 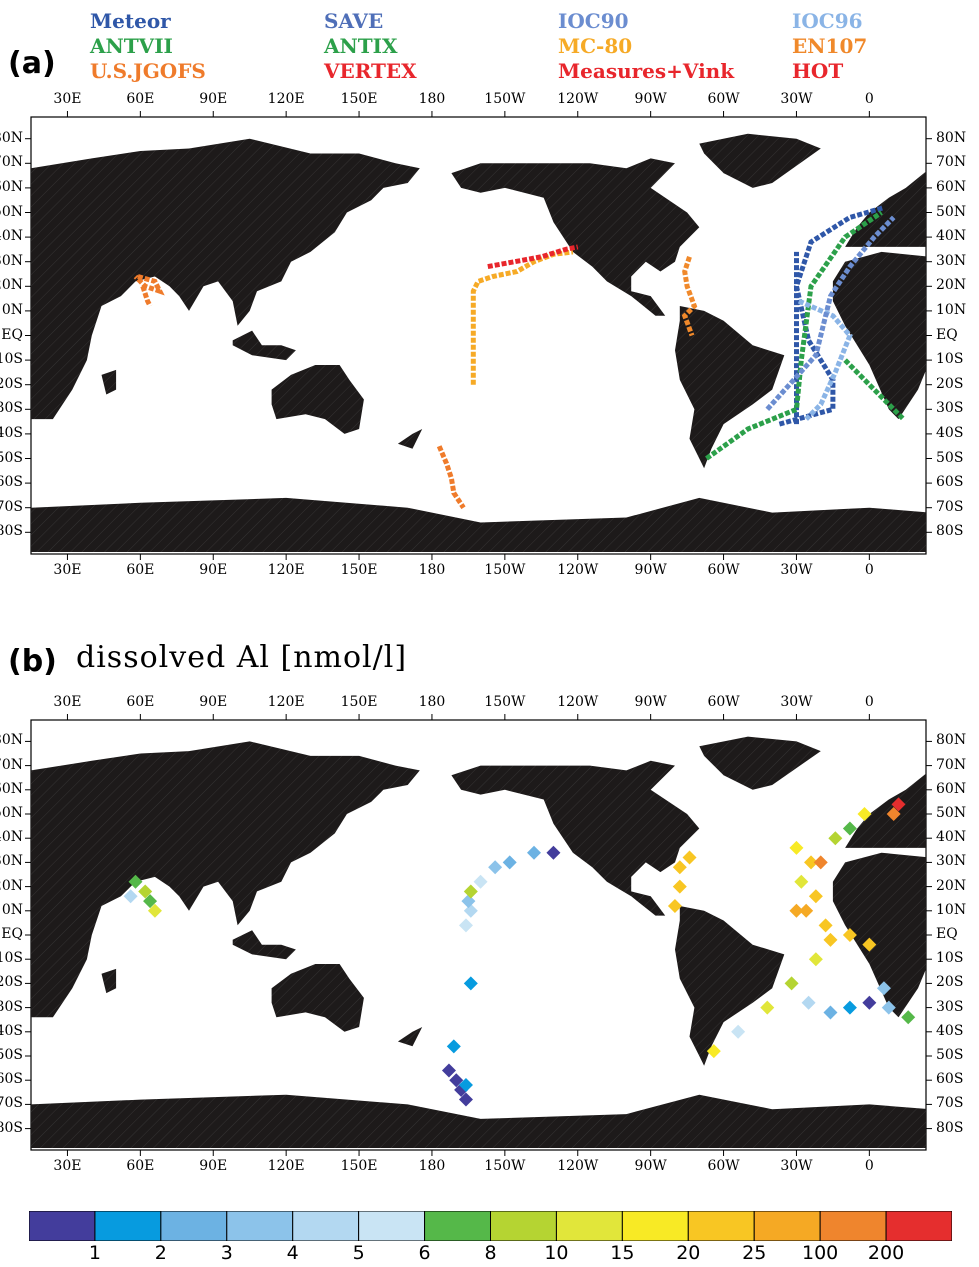 What do you see at coordinates (754, 1253) in the screenshot?
I see `colorbar-label: 25` at bounding box center [754, 1253].